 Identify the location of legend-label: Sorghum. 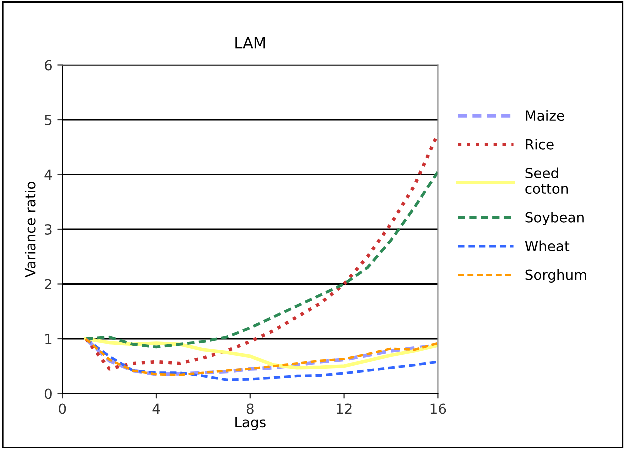
(556, 276).